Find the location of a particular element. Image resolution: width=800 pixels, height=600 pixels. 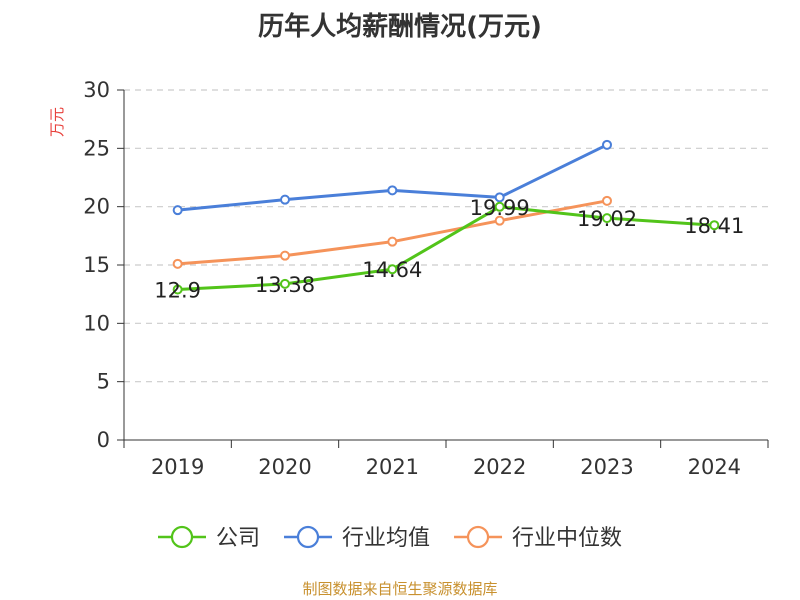

data-label: 13.38 is located at coordinates (285, 285).